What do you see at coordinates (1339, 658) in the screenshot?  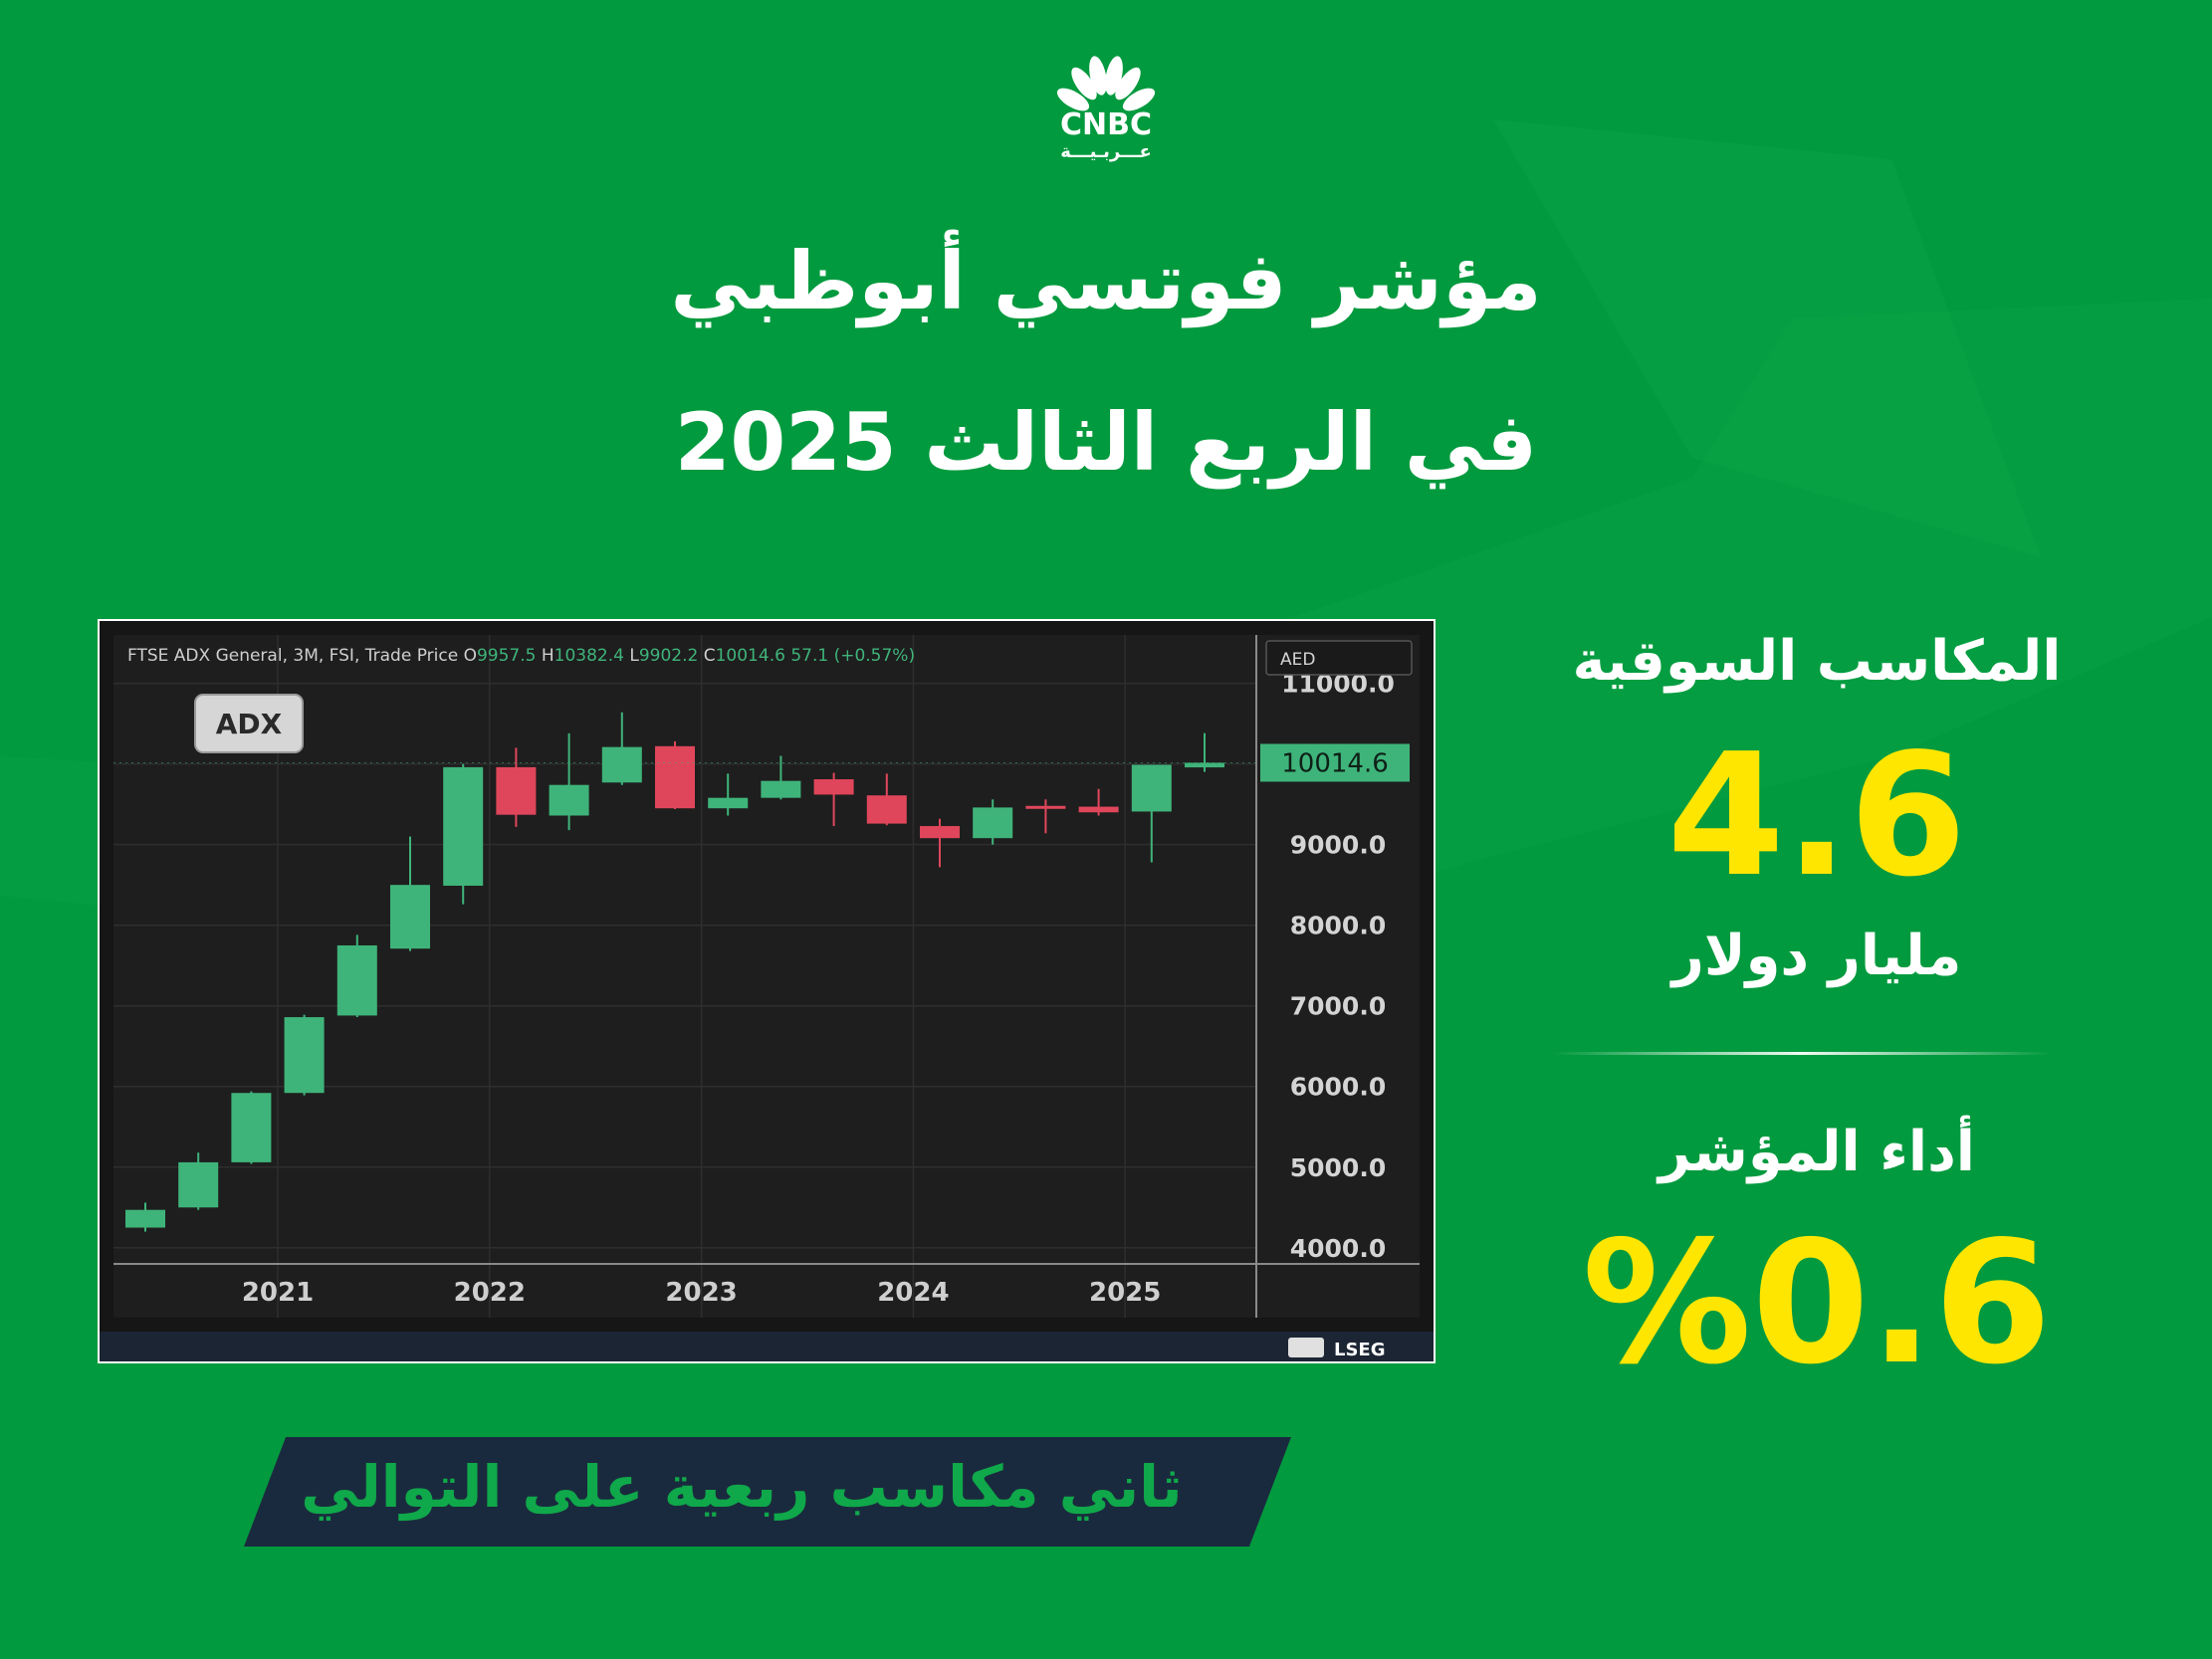 I see `currency-box` at bounding box center [1339, 658].